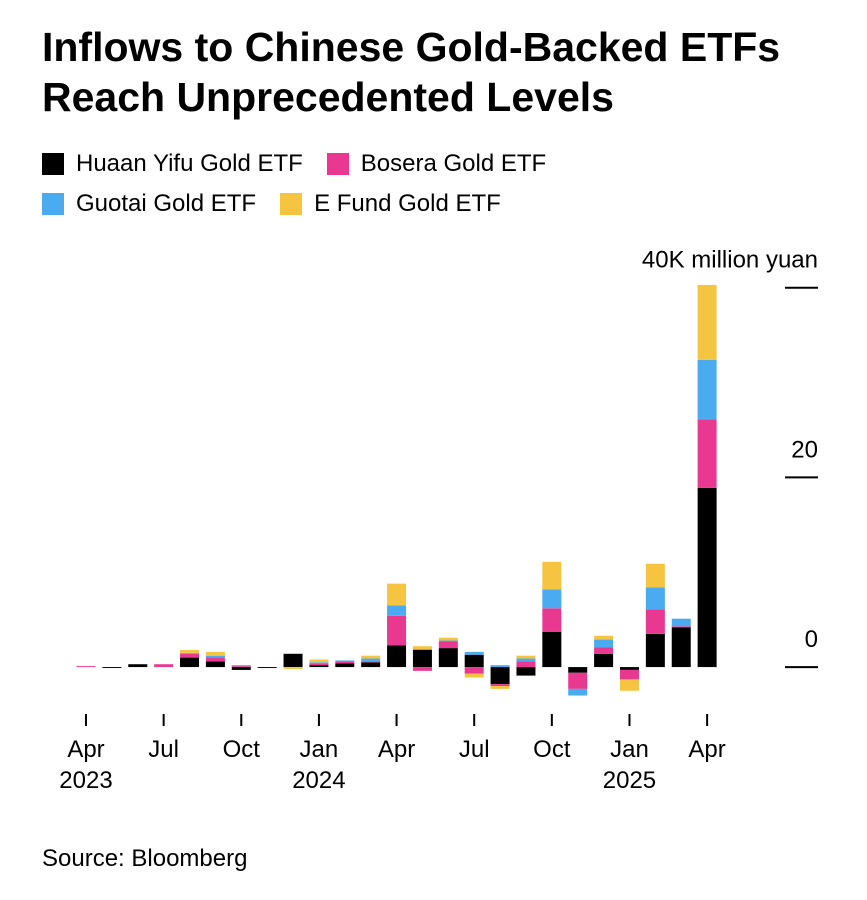 This screenshot has width=867, height=900. What do you see at coordinates (86, 765) in the screenshot?
I see `x-tick-label: Apr 2023` at bounding box center [86, 765].